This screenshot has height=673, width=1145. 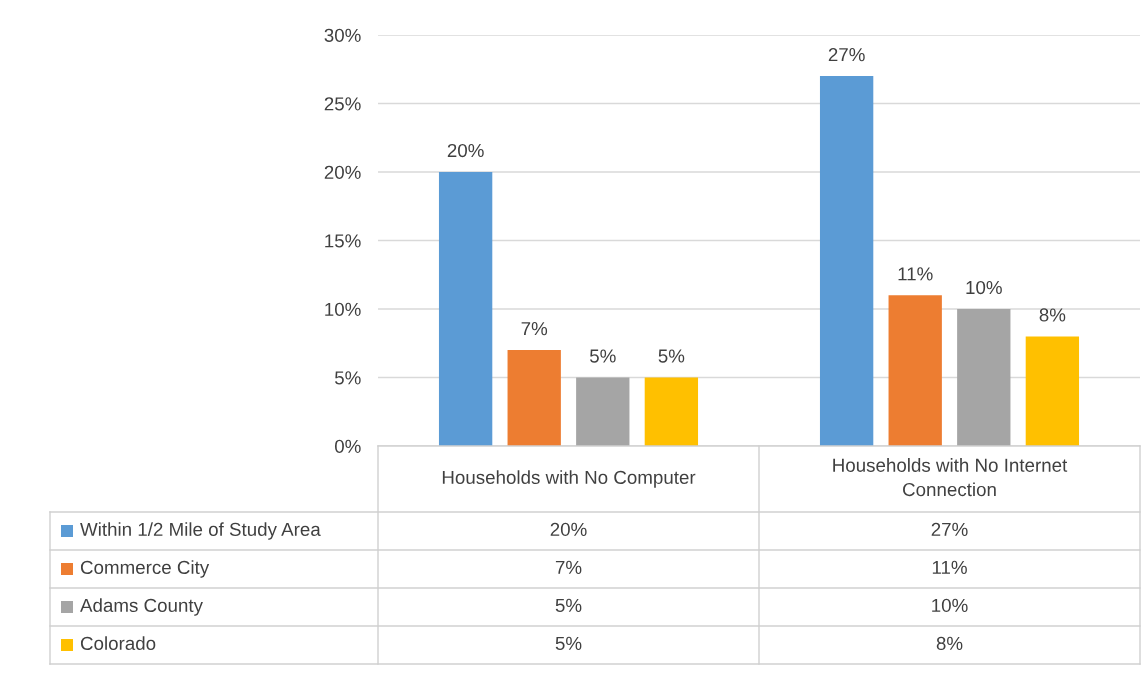 What do you see at coordinates (915, 274) in the screenshot?
I see `text: 11%` at bounding box center [915, 274].